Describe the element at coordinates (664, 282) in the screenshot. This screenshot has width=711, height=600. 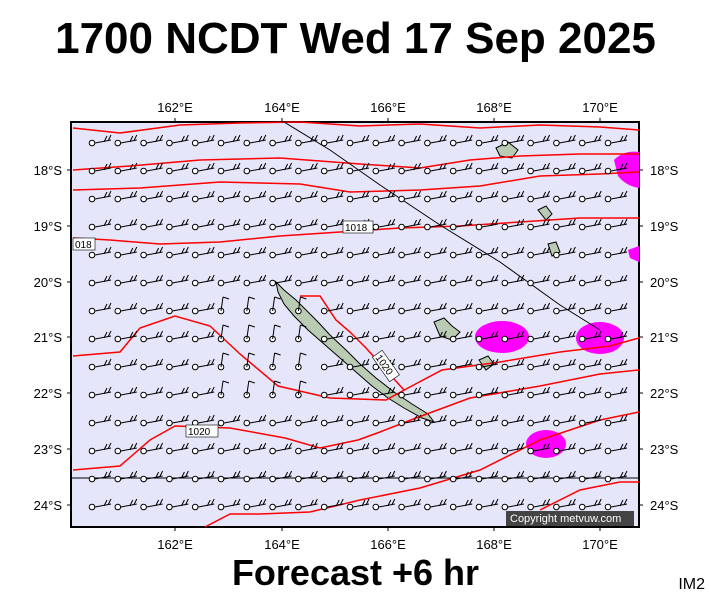
I see `lat-label-20-right: 20°S` at that location.